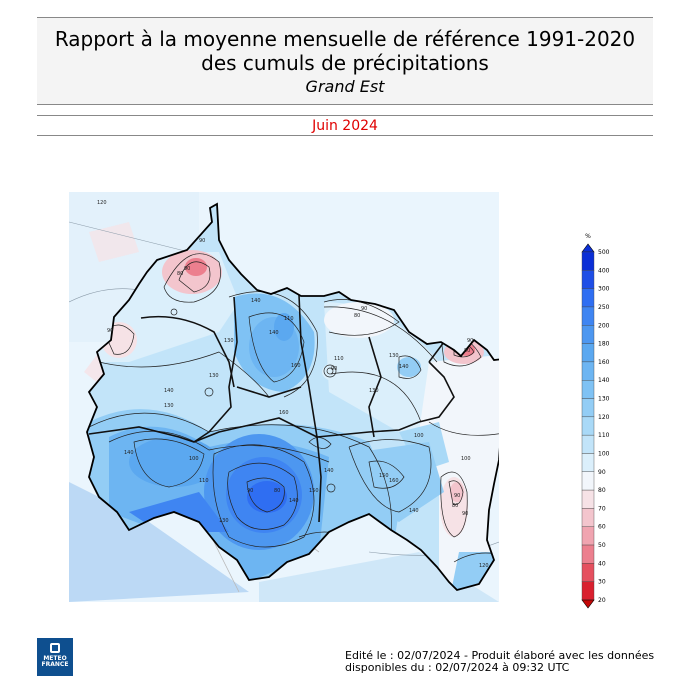 The width and height of the screenshot is (690, 690). What do you see at coordinates (604, 325) in the screenshot?
I see `legend-tick-label: 200` at bounding box center [604, 325].